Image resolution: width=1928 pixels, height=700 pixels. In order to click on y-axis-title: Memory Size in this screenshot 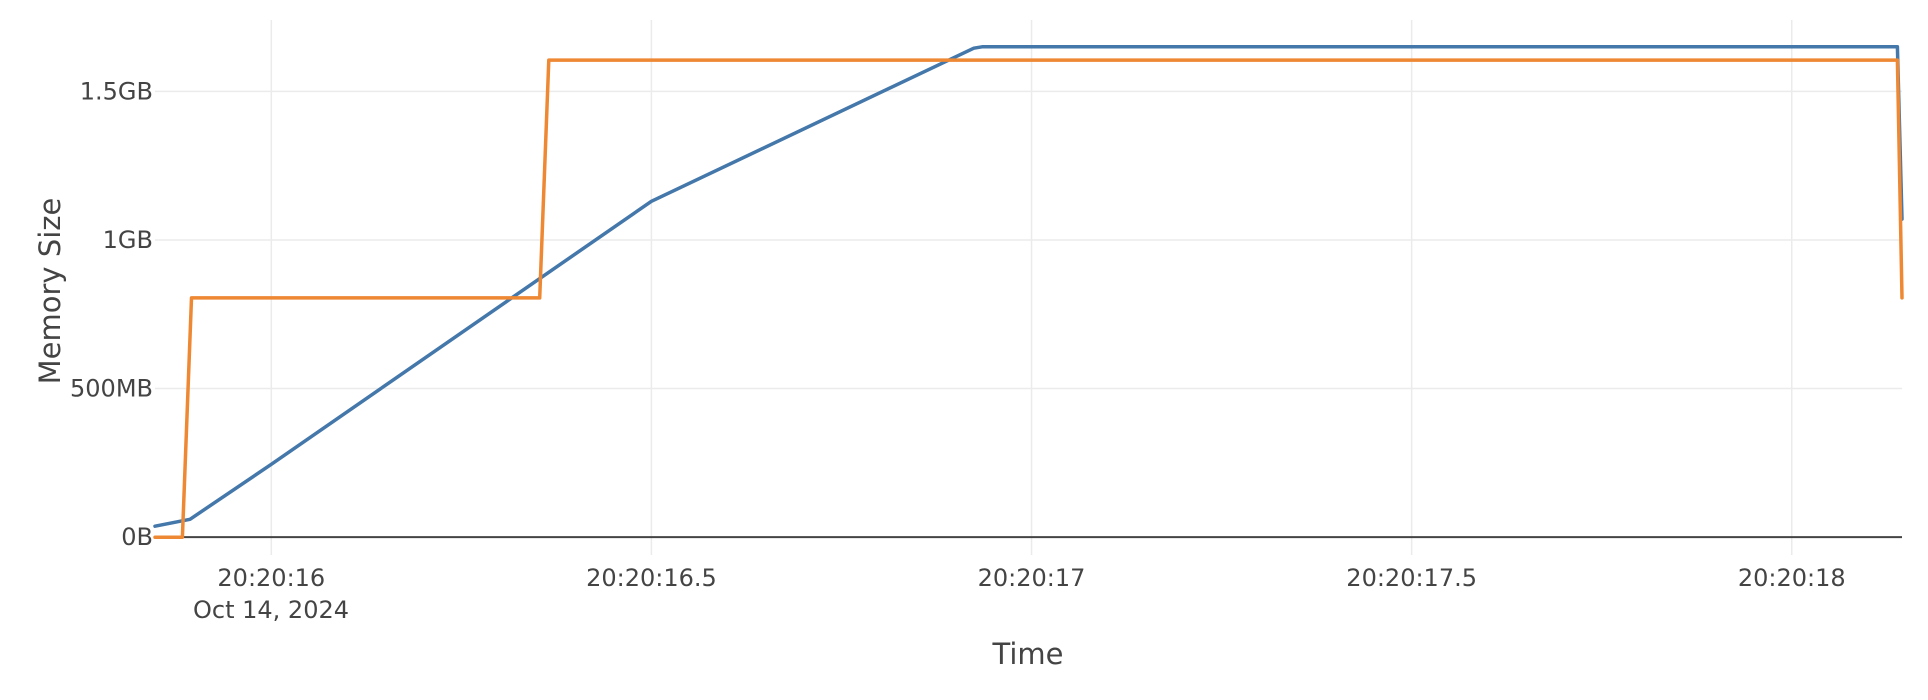, I will do `click(50, 291)`.